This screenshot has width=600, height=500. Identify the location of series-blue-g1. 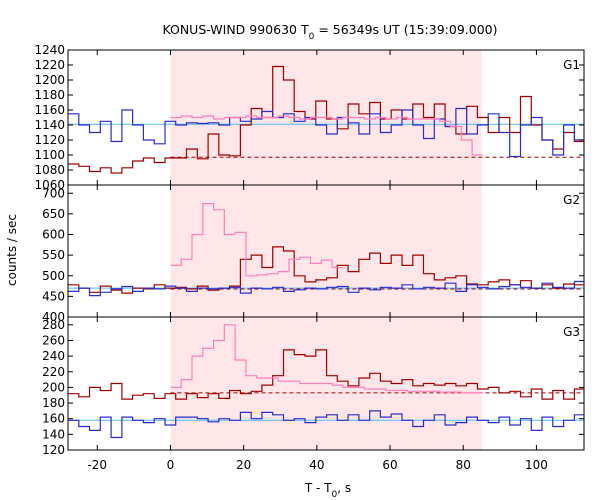
(326, 132).